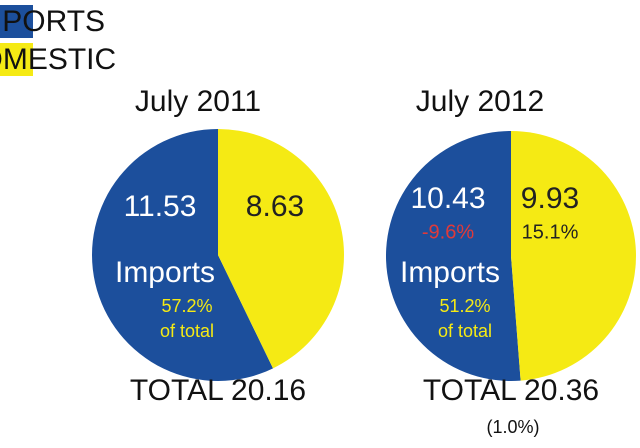 This screenshot has width=640, height=448. Describe the element at coordinates (275, 206) in the screenshot. I see `value-label: 8.63` at that location.